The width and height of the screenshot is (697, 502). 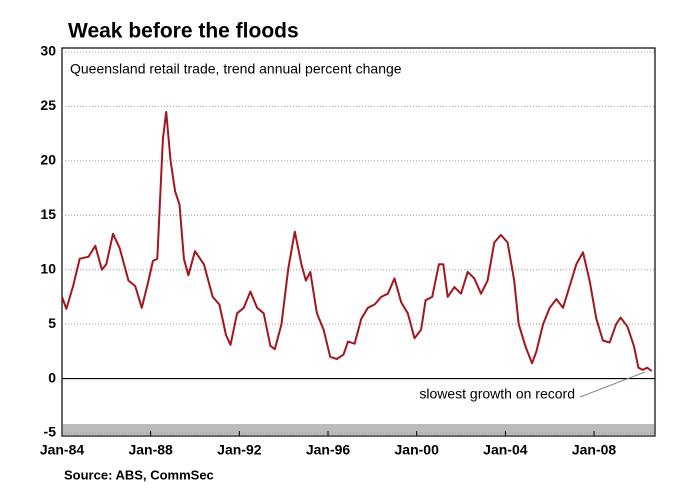 What do you see at coordinates (50, 432) in the screenshot?
I see `y-tick-label: -5` at bounding box center [50, 432].